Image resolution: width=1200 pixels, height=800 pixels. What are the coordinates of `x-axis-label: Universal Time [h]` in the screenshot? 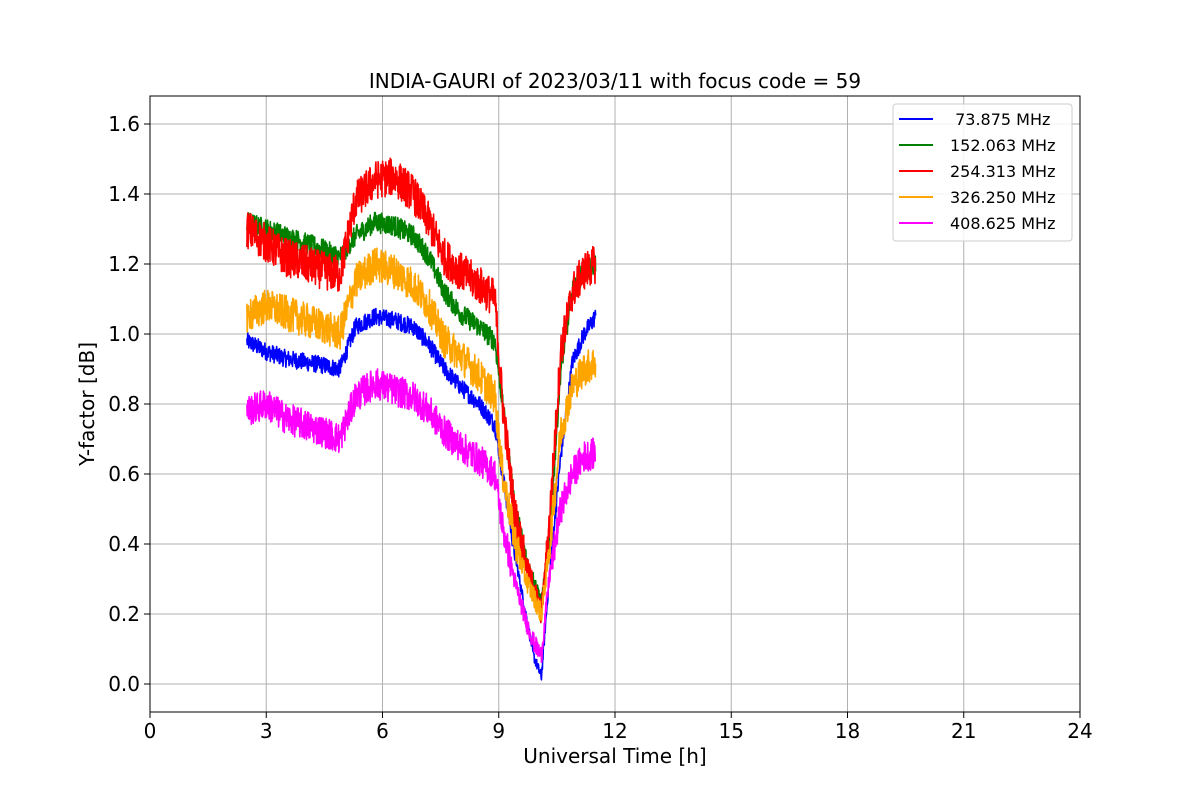 It's located at (614, 756).